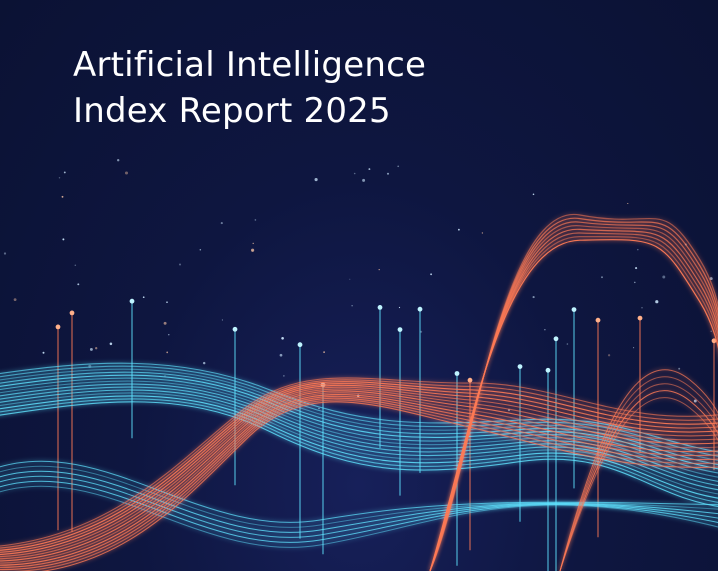 Image resolution: width=718 pixels, height=571 pixels. I want to click on title-line-1: Artificial Intelligence, so click(250, 65).